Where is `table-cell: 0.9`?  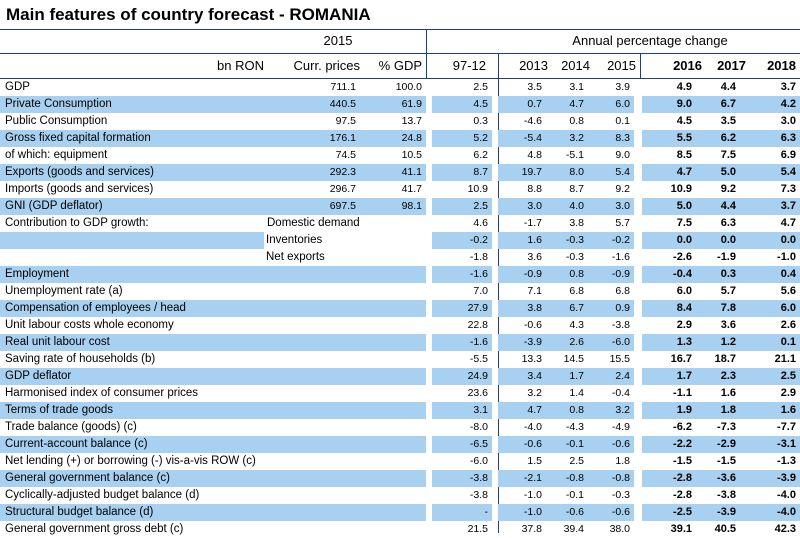
table-cell: 0.9 is located at coordinates (611, 308).